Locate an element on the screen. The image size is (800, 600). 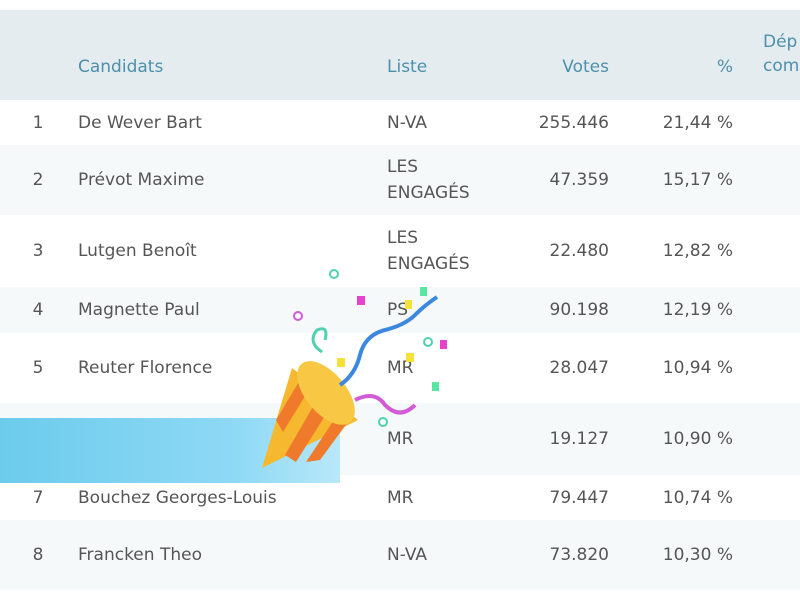
percentage: 15,17 % is located at coordinates (697, 180).